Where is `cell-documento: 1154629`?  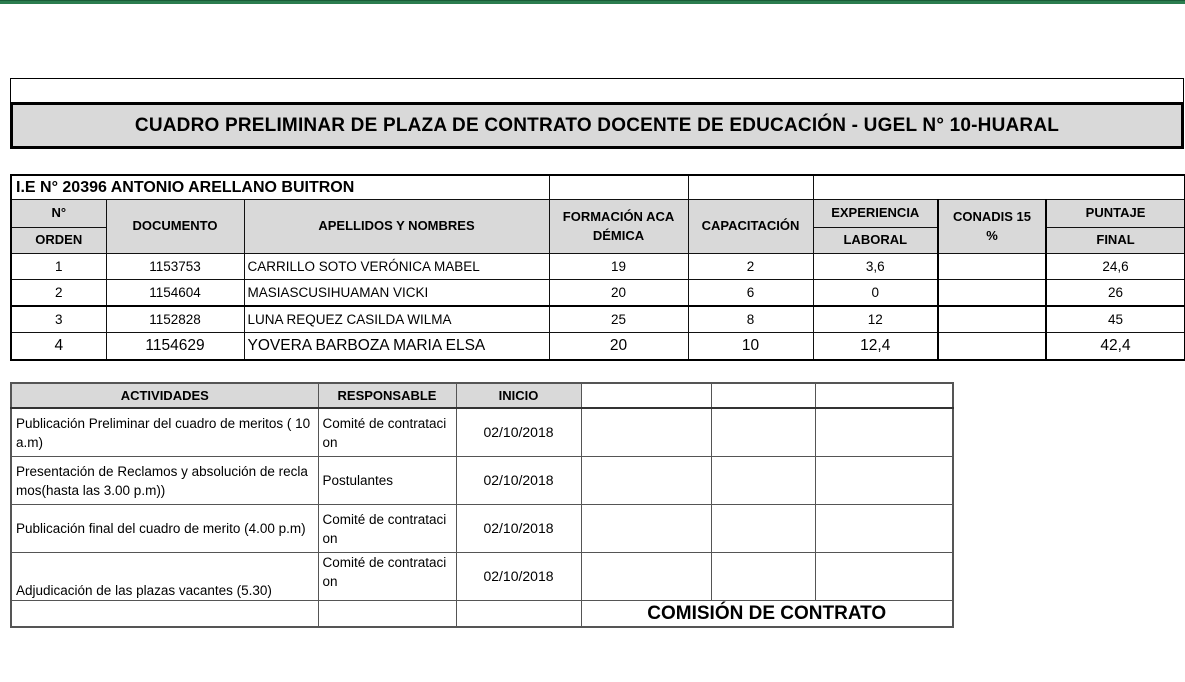 cell-documento: 1154629 is located at coordinates (175, 346).